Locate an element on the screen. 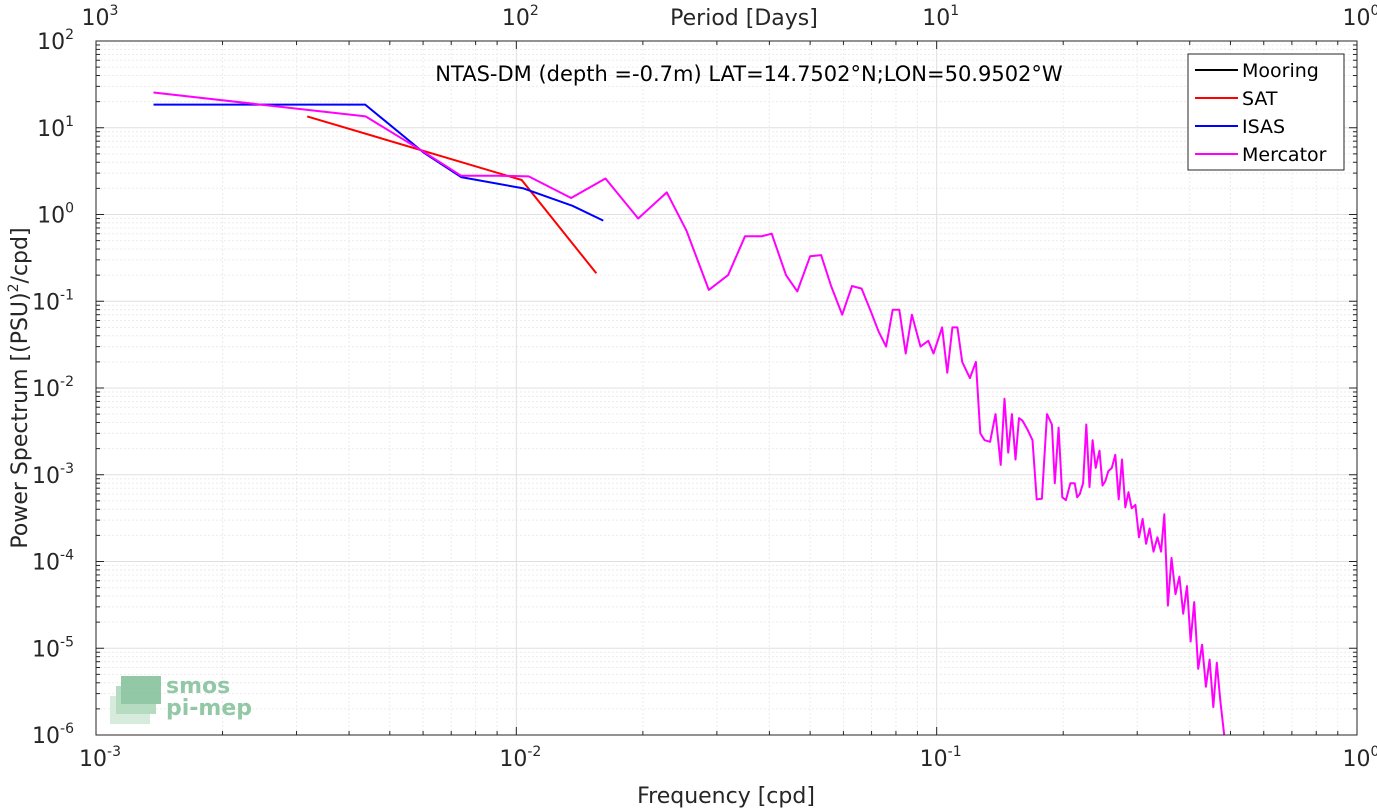 The width and height of the screenshot is (1377, 809). y-axis-label-main: Power Spectrum [(PSU) is located at coordinates (20, 420).